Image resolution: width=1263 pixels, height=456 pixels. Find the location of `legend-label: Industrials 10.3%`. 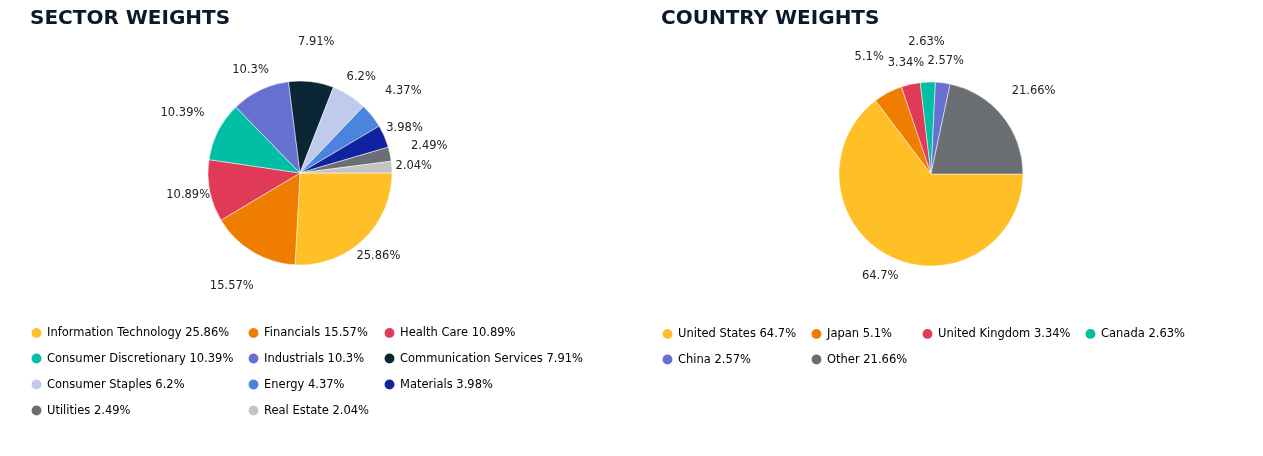

legend-label: Industrials 10.3% is located at coordinates (314, 357).